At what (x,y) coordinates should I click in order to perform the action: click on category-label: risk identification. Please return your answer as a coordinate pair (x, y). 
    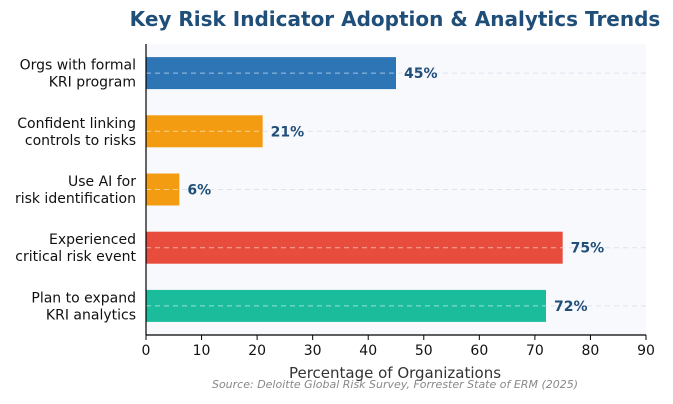
    Looking at the image, I should click on (75, 199).